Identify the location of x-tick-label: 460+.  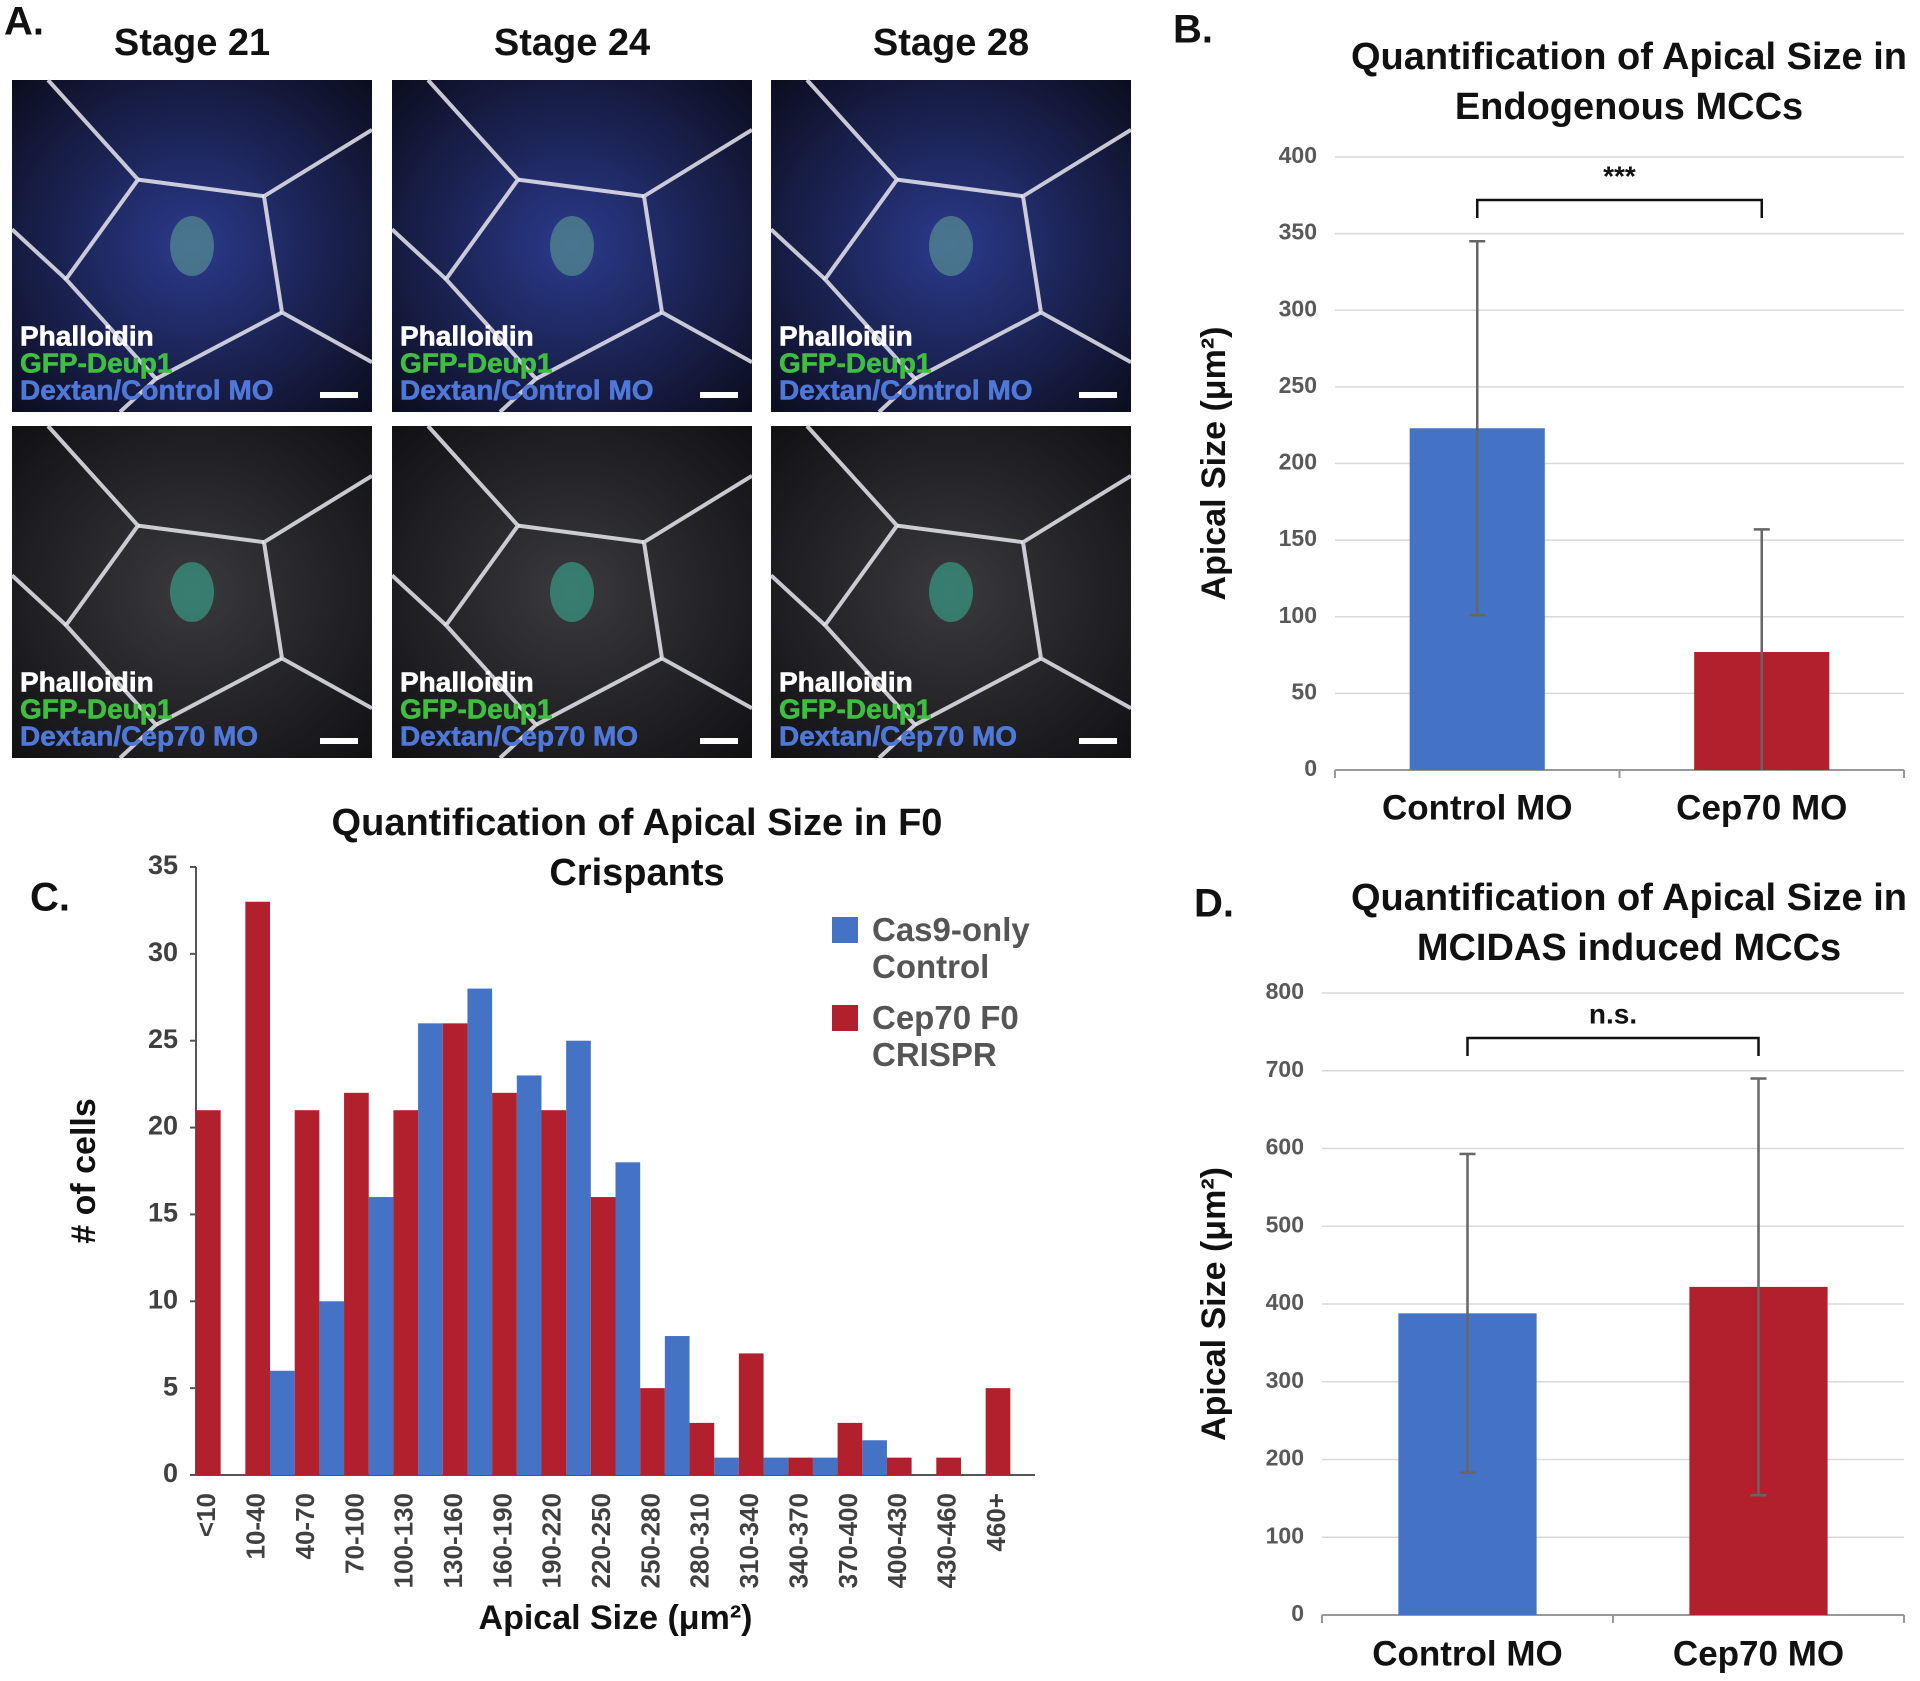
(996, 1522).